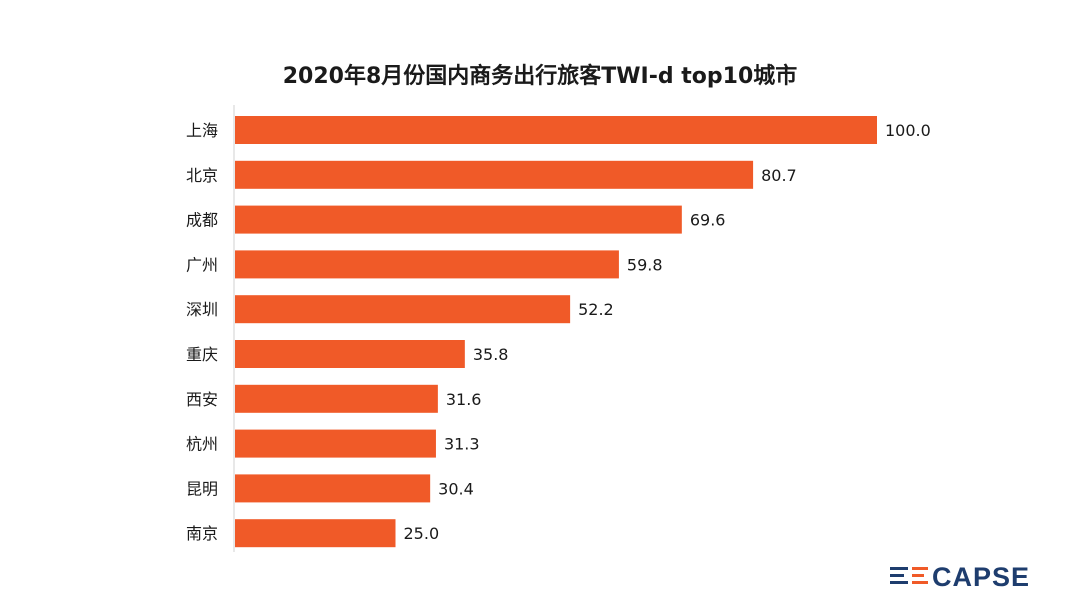  Describe the element at coordinates (779, 175) in the screenshot. I see `value-label-2: 80.7` at that location.